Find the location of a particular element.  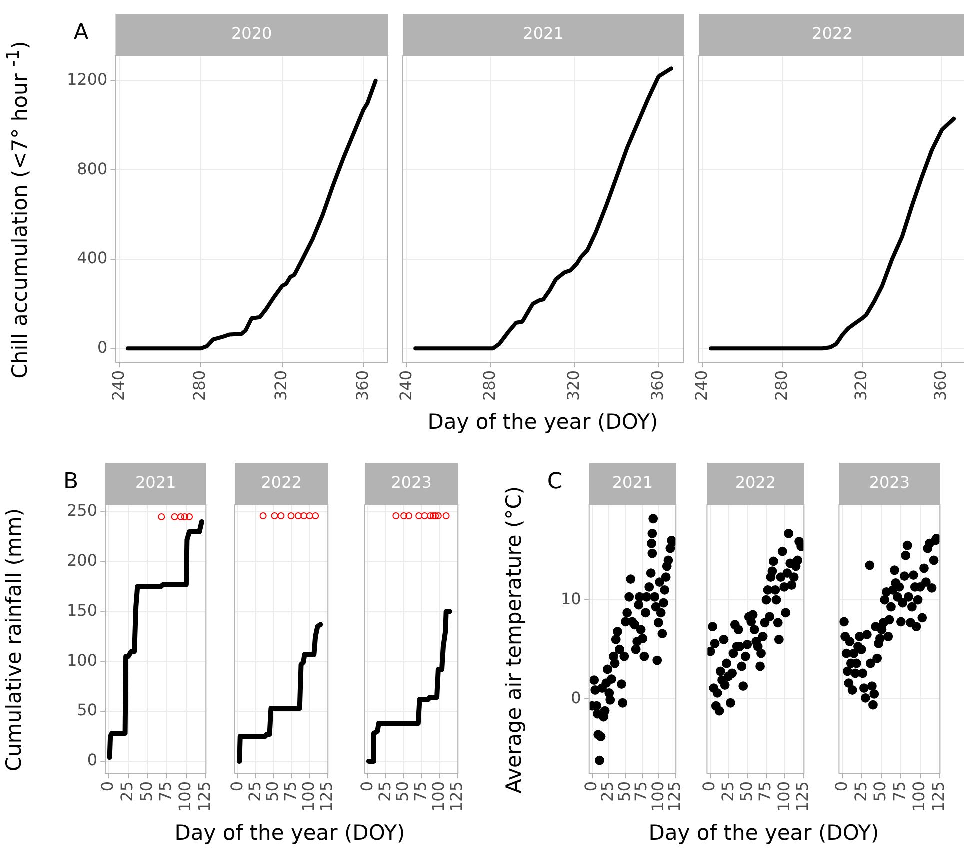

y-tick-label: 0 is located at coordinates (103, 347).